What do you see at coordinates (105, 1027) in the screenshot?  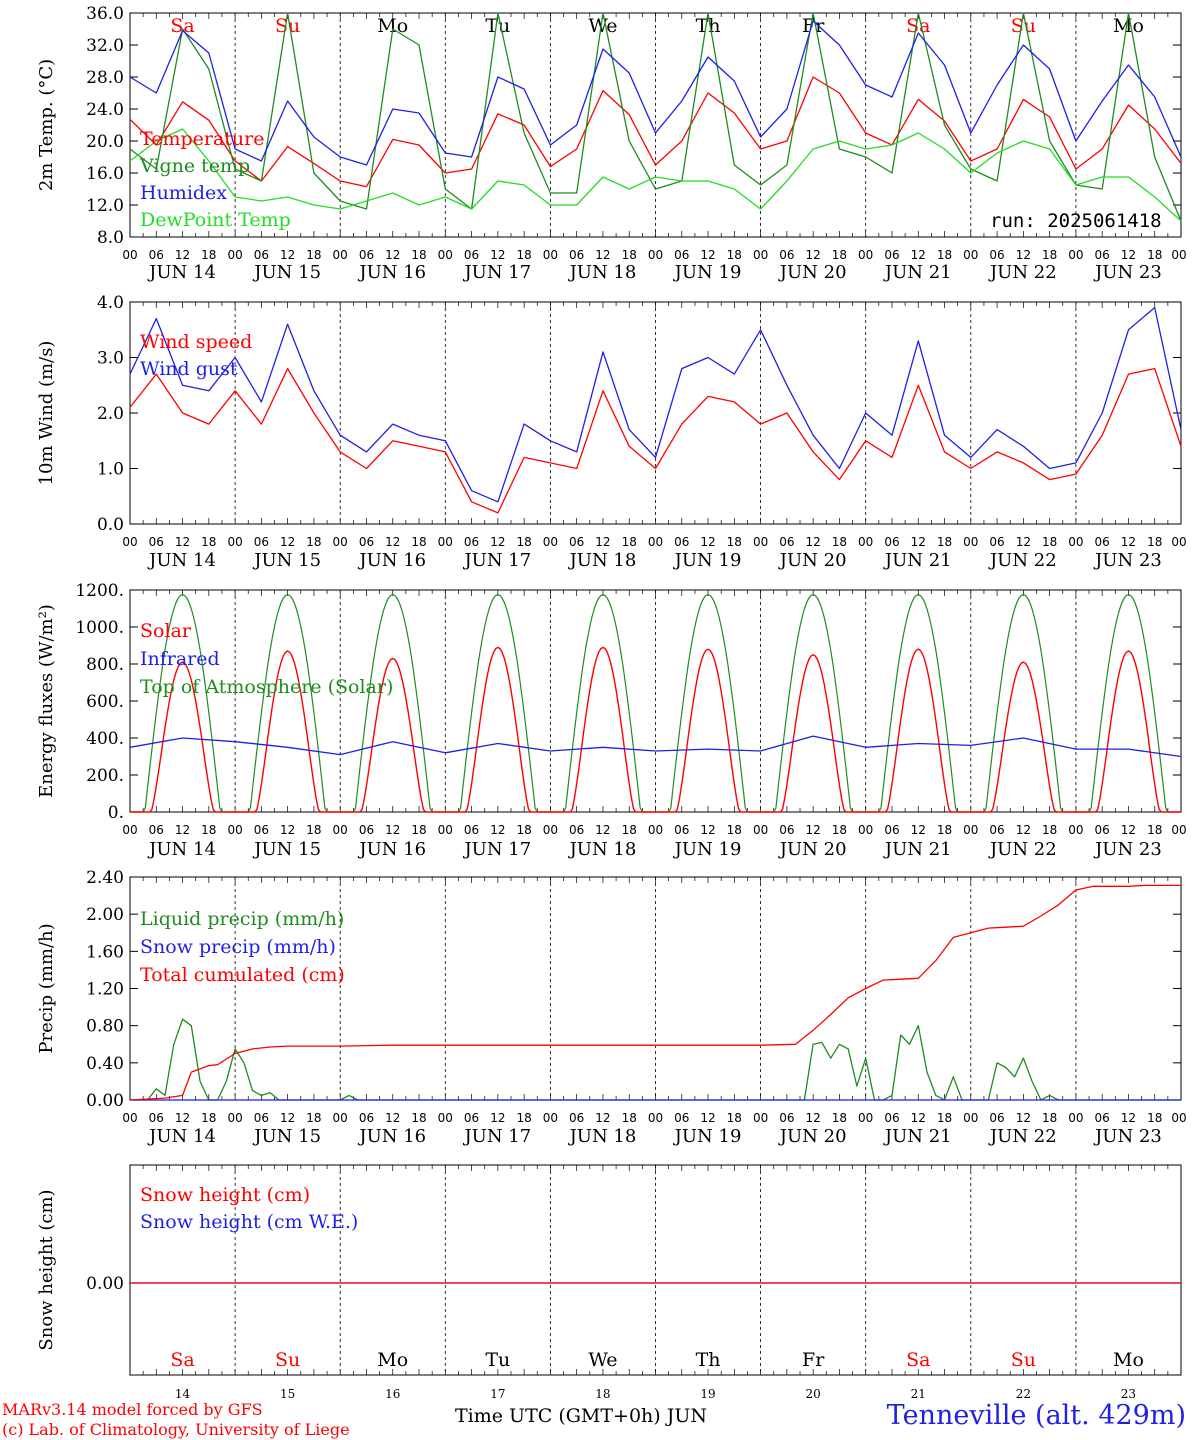 I see `y-tick-label: 0.80` at bounding box center [105, 1027].